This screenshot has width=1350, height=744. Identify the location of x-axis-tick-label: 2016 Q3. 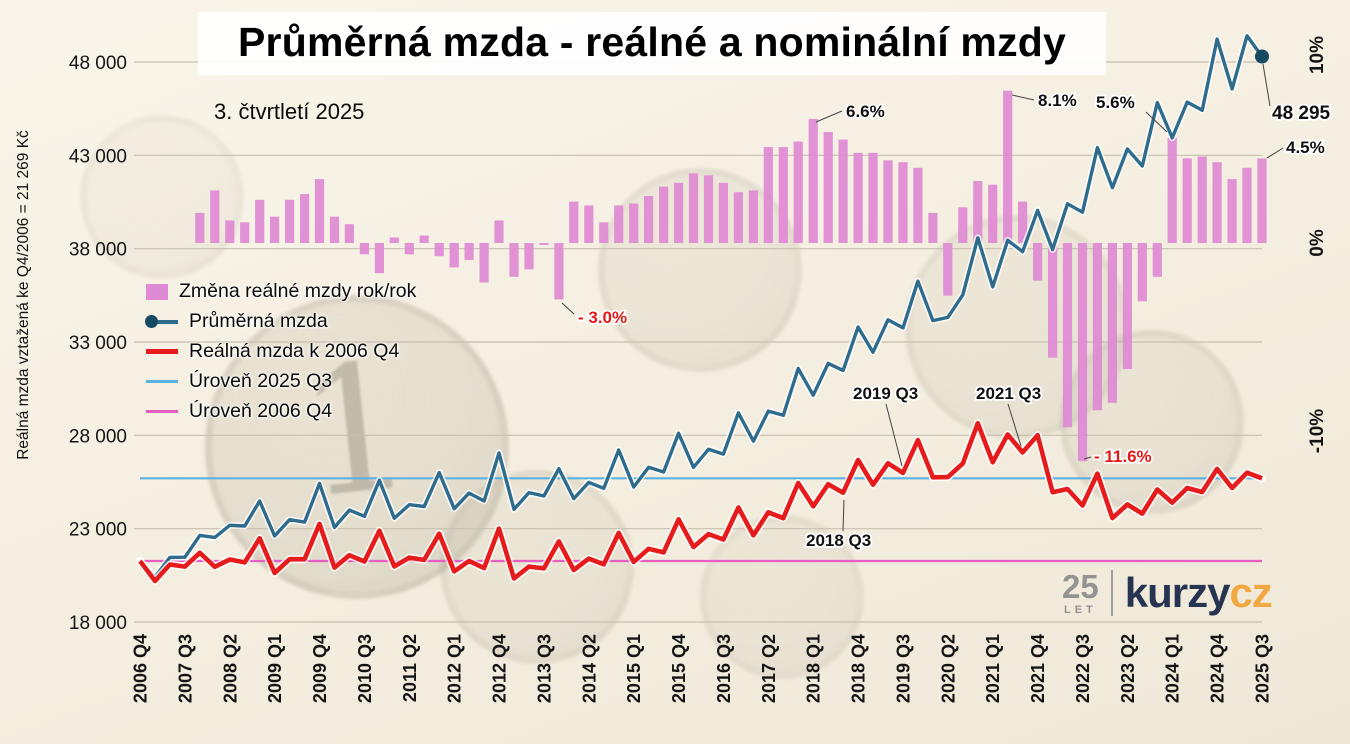
(724, 668).